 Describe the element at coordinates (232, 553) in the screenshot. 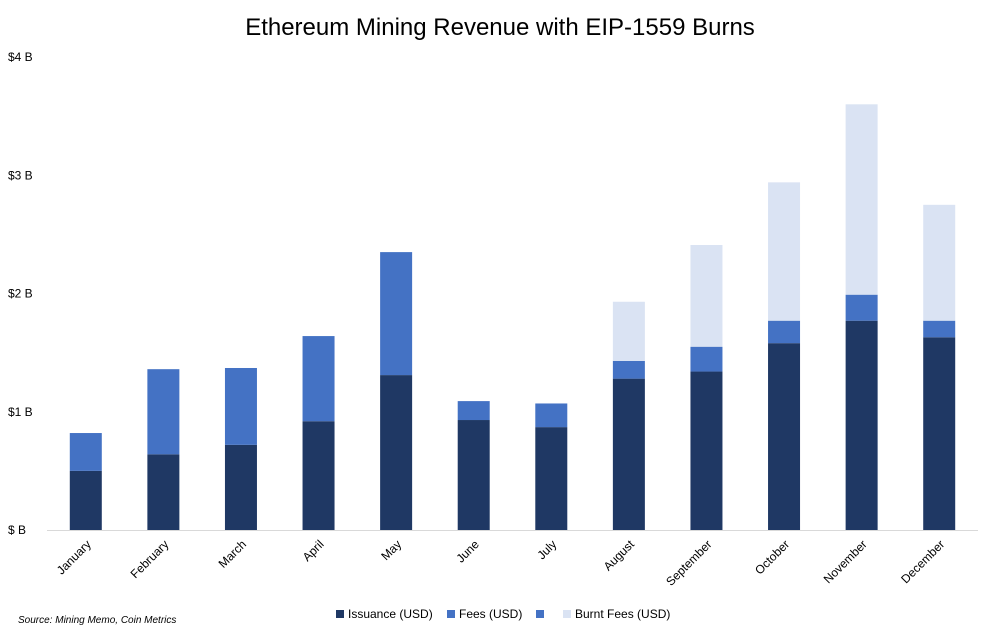

I see `x-tick-label: March` at that location.